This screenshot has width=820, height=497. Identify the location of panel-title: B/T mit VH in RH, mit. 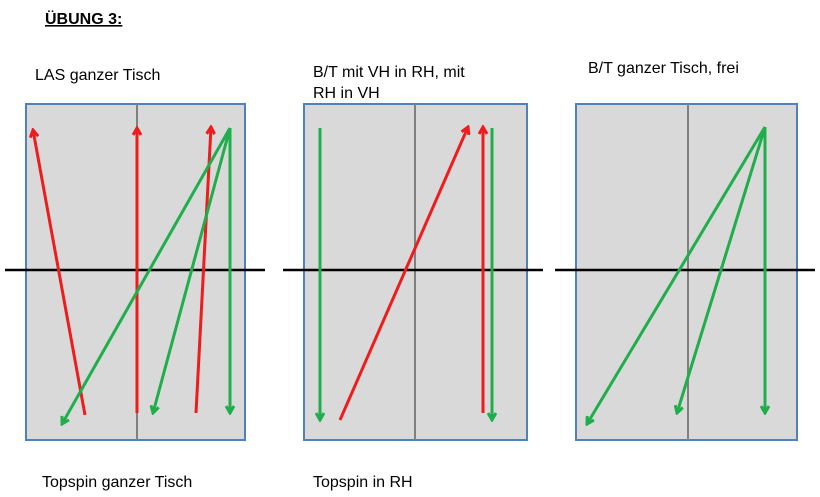
(389, 72).